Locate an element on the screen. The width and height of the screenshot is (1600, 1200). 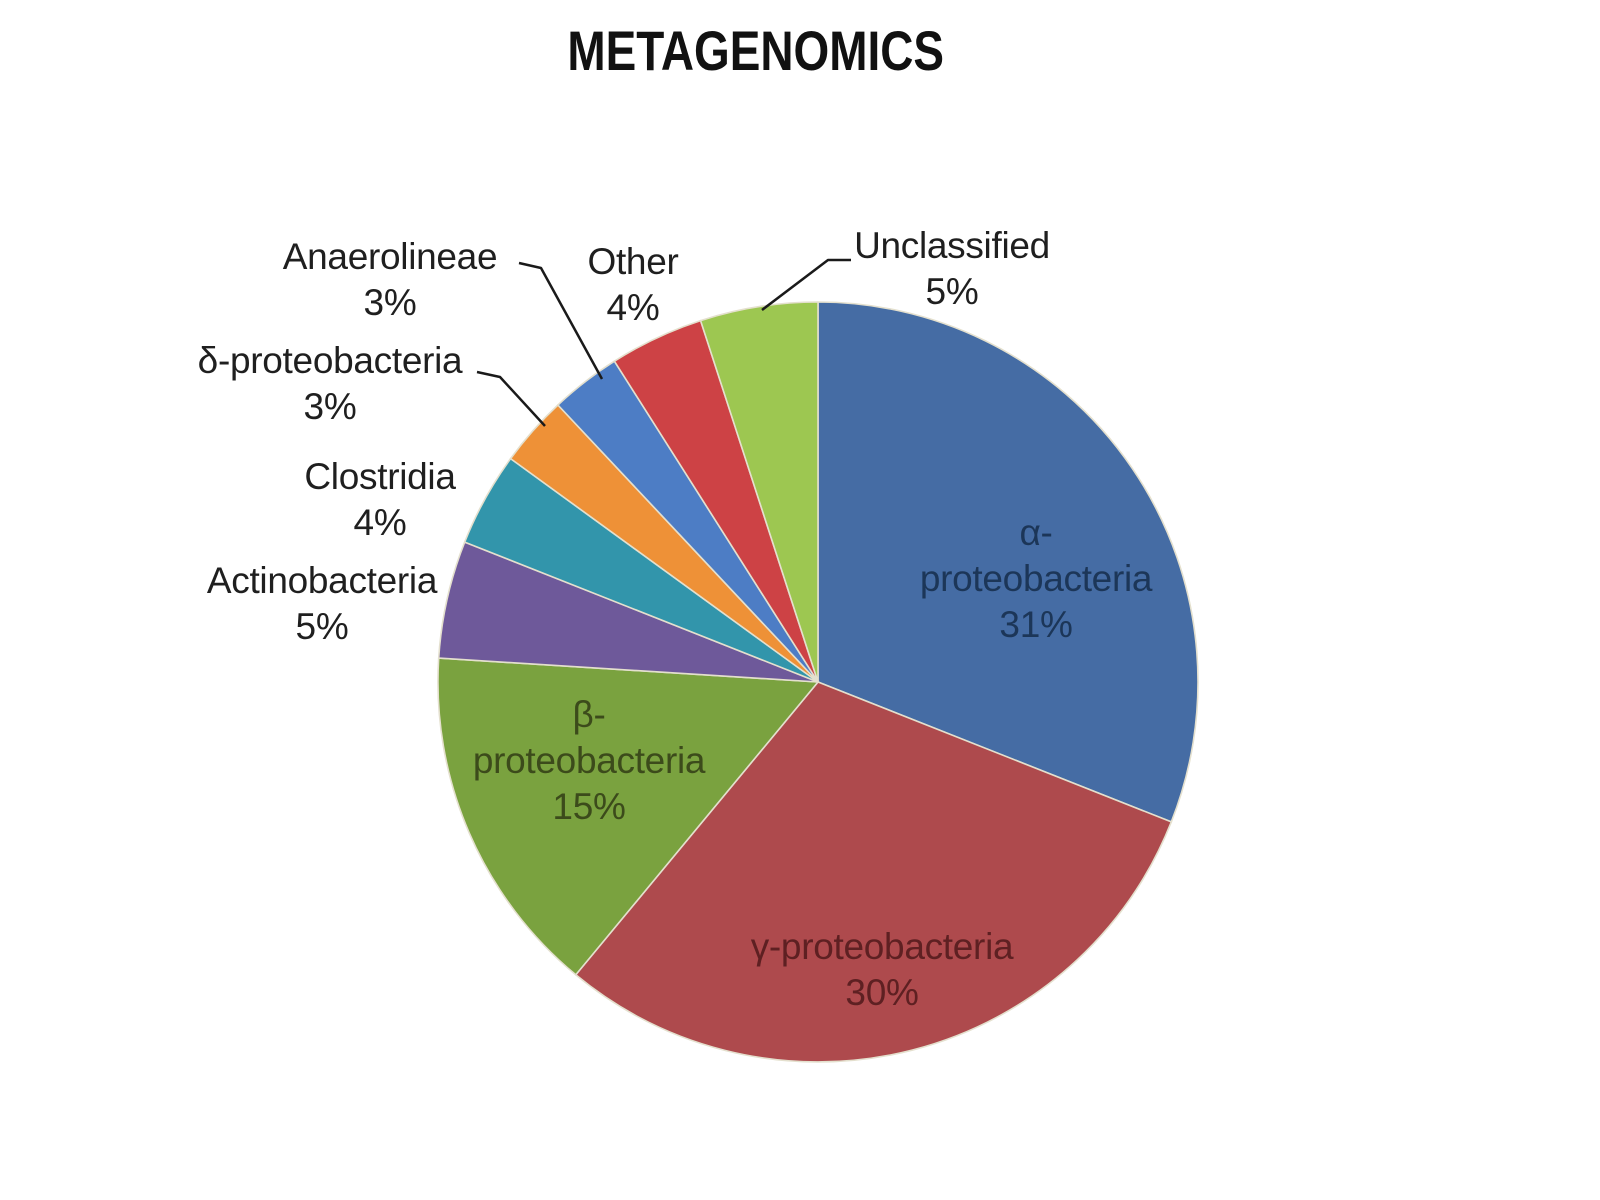
chart-title: METAGENOMICS is located at coordinates (756, 50).